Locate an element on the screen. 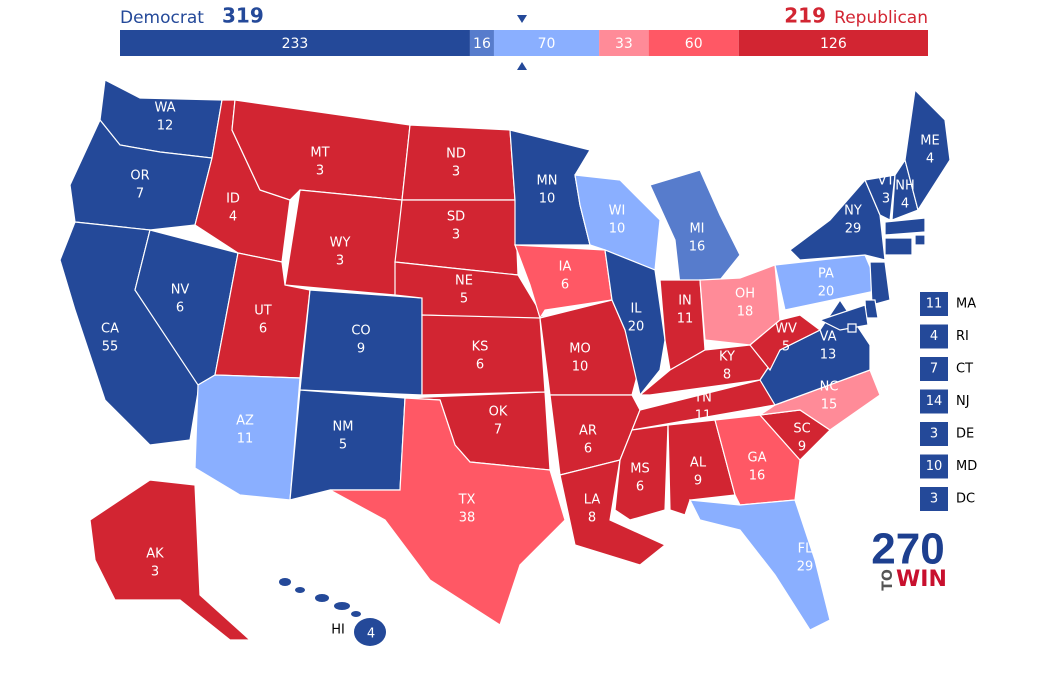  state-votes: 29 is located at coordinates (805, 567).